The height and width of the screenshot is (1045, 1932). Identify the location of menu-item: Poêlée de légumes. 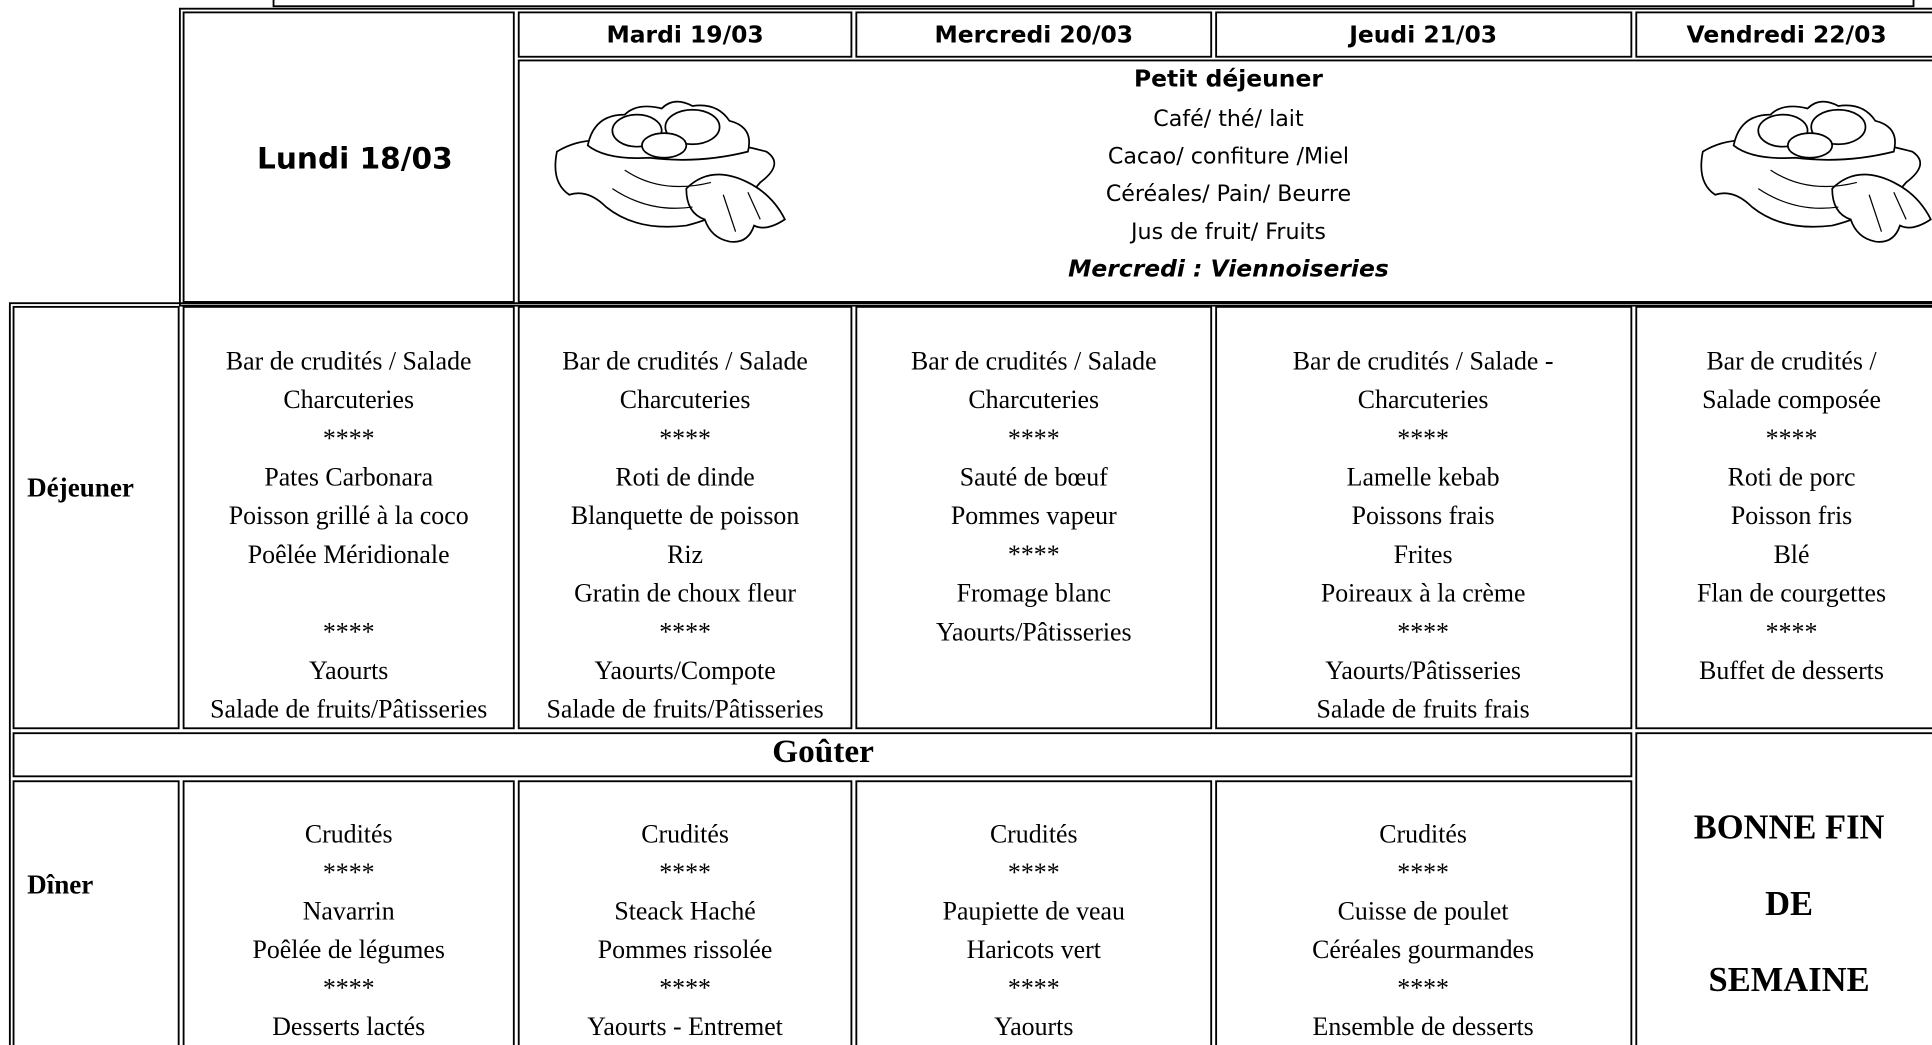
(348, 949).